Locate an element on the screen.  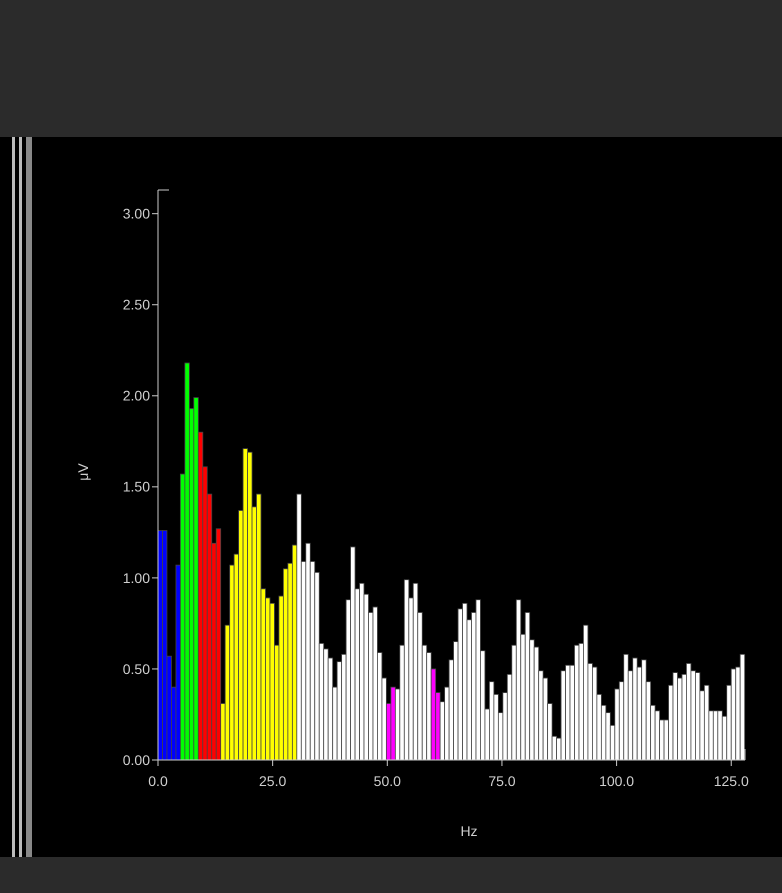
y-tick-label: 3.00 is located at coordinates (136, 214).